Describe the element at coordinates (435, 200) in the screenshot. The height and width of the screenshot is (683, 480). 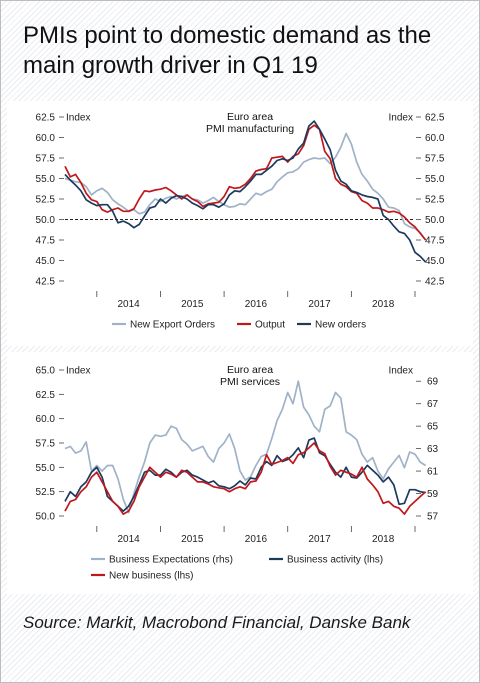
I see `y-tick-label-right: 52.5` at that location.